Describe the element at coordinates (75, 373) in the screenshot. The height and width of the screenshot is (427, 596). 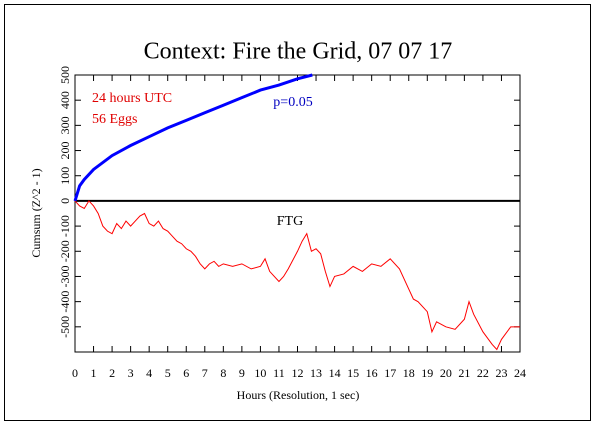
I see `x-tick-label: 0` at that location.